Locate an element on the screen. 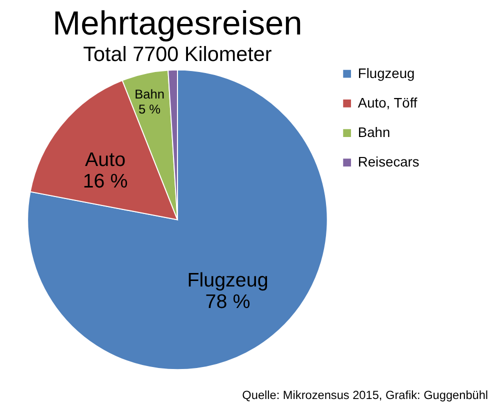 Image resolution: width=493 pixels, height=419 pixels. legend-label: Auto, Töff is located at coordinates (388, 102).